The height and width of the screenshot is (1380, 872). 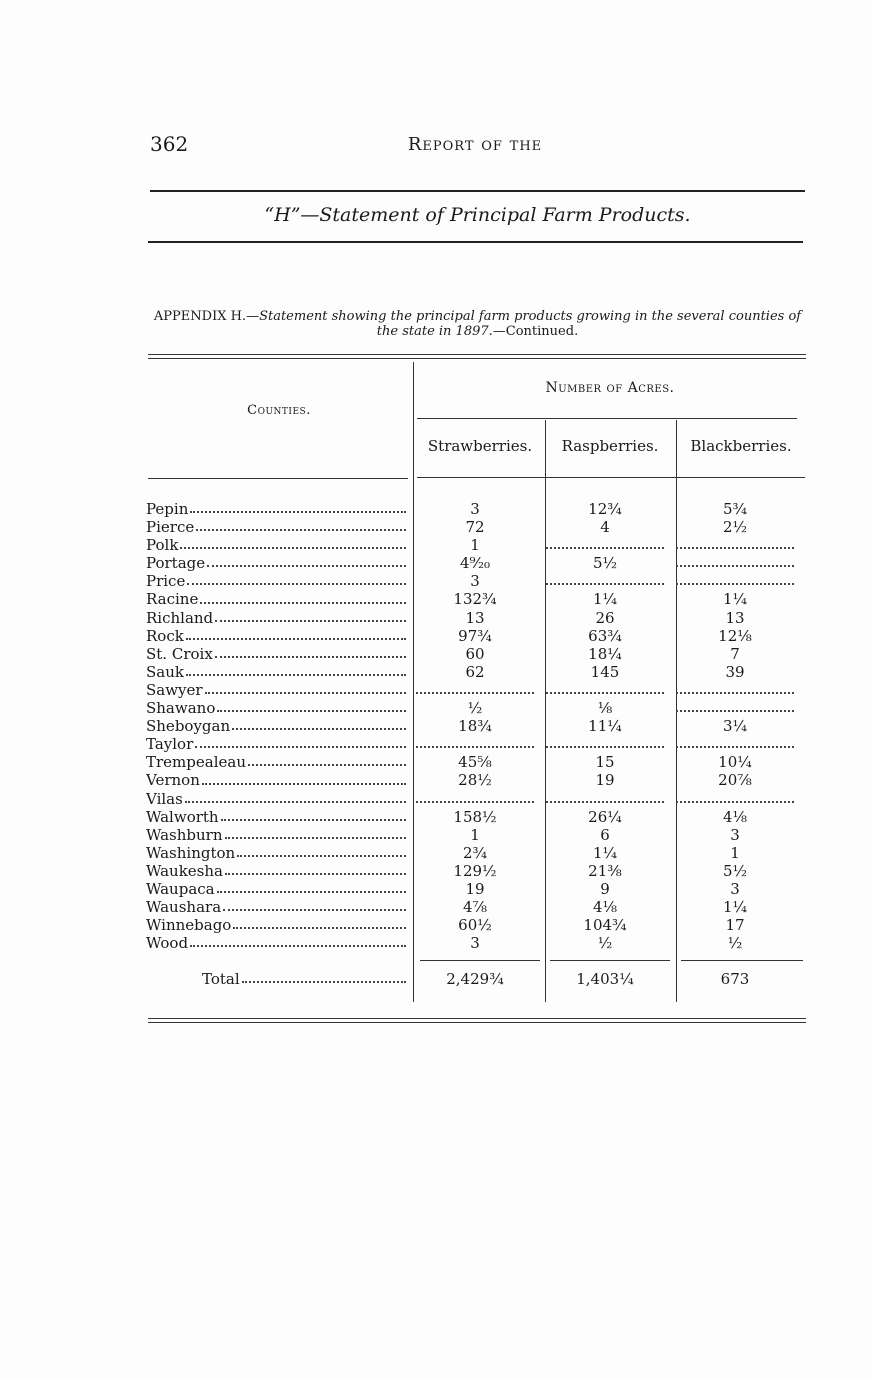 I want to click on table-row: Rock 97¾ 63¾ 12⅛, so click(x=476, y=636).